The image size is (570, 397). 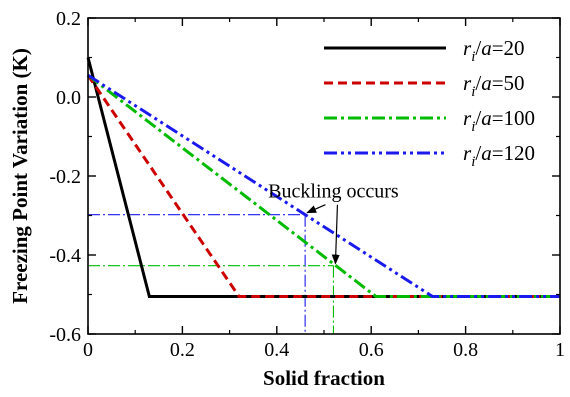 What do you see at coordinates (20, 176) in the screenshot?
I see `y-axis-title: Freezing Point Variation (K)` at bounding box center [20, 176].